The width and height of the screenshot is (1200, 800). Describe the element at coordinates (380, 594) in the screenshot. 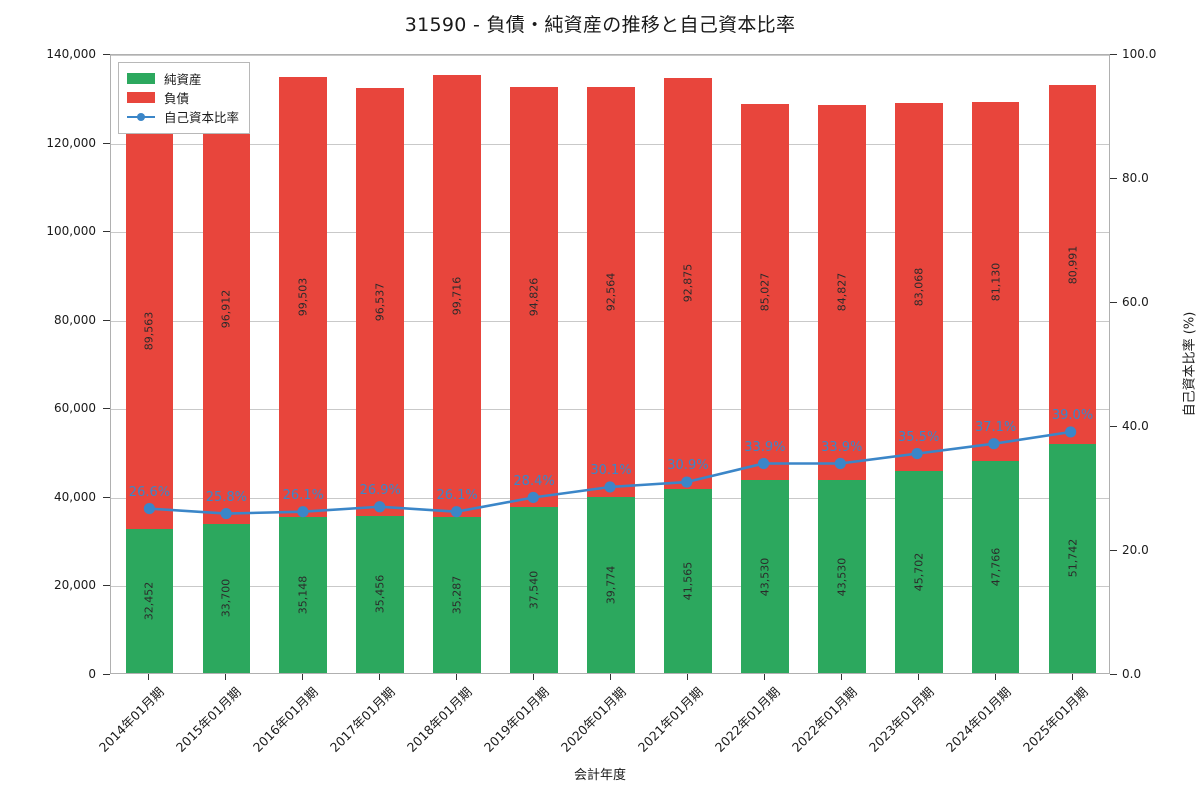

I see `bar-segment-equity: 35,456` at that location.